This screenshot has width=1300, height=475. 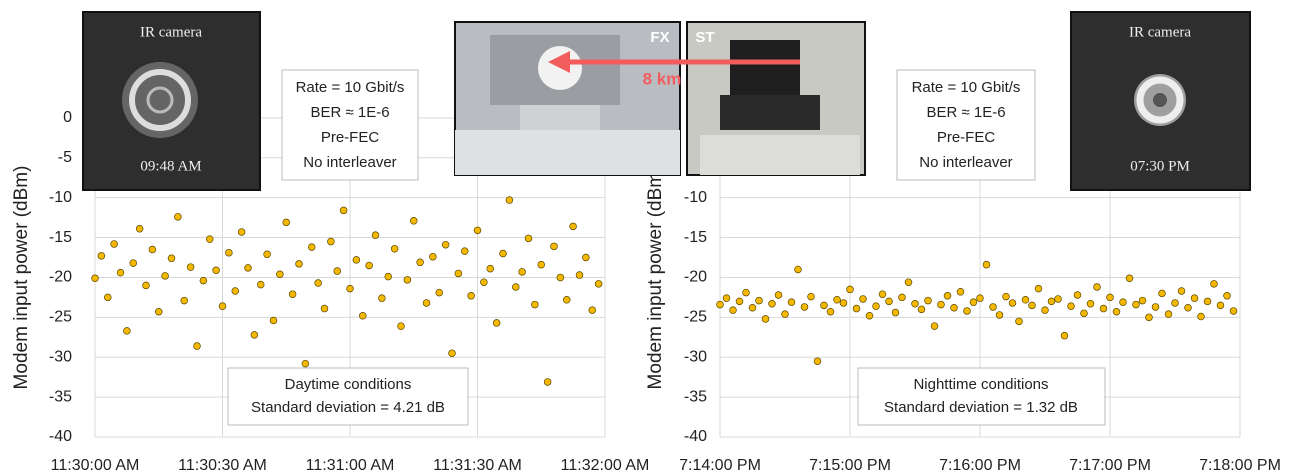 What do you see at coordinates (695, 436) in the screenshot?
I see `y-tick-label: -40` at bounding box center [695, 436].